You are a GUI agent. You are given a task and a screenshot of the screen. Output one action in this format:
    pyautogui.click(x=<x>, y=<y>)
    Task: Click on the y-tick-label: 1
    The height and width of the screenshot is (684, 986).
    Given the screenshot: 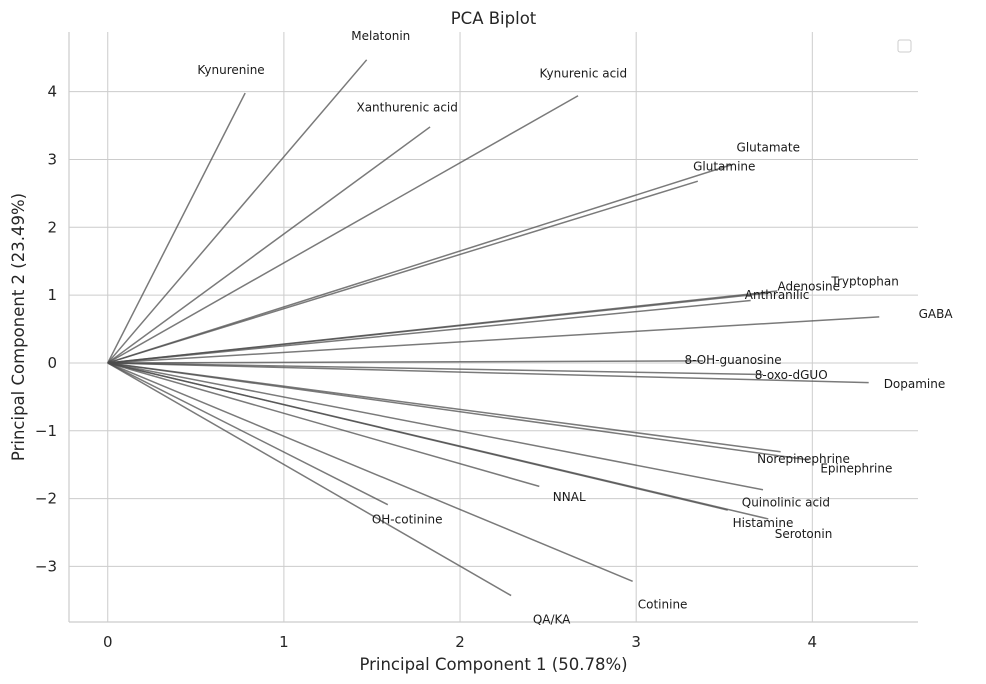 What is the action you would take?
    pyautogui.click(x=52, y=295)
    